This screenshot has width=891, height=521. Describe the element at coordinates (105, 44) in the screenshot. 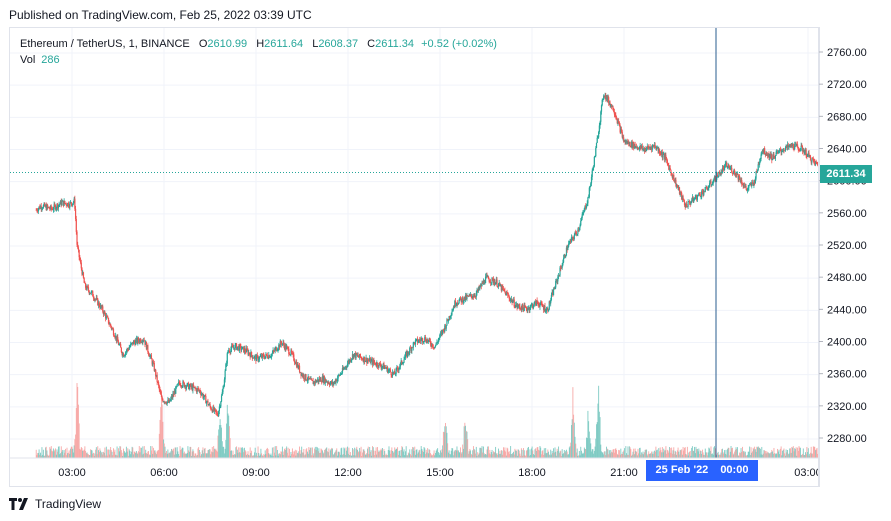

I see `legend-symbol: Ethereum / TetherUS, 1, BINANCE` at that location.